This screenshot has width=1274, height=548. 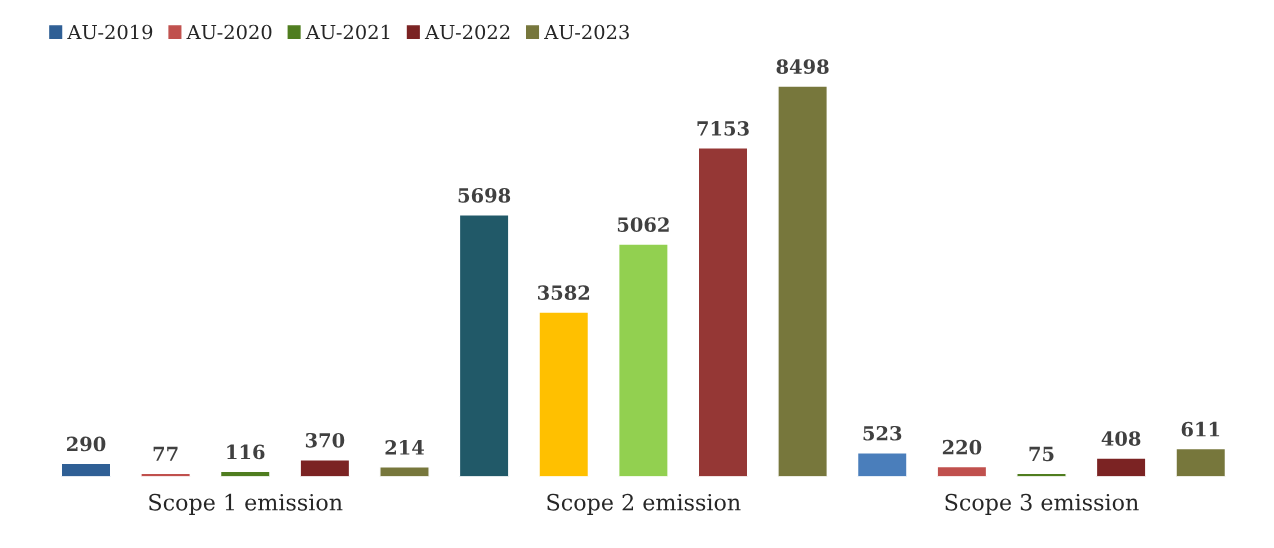 What do you see at coordinates (246, 504) in the screenshot?
I see `x-tick-label: Scope 1 emission` at bounding box center [246, 504].